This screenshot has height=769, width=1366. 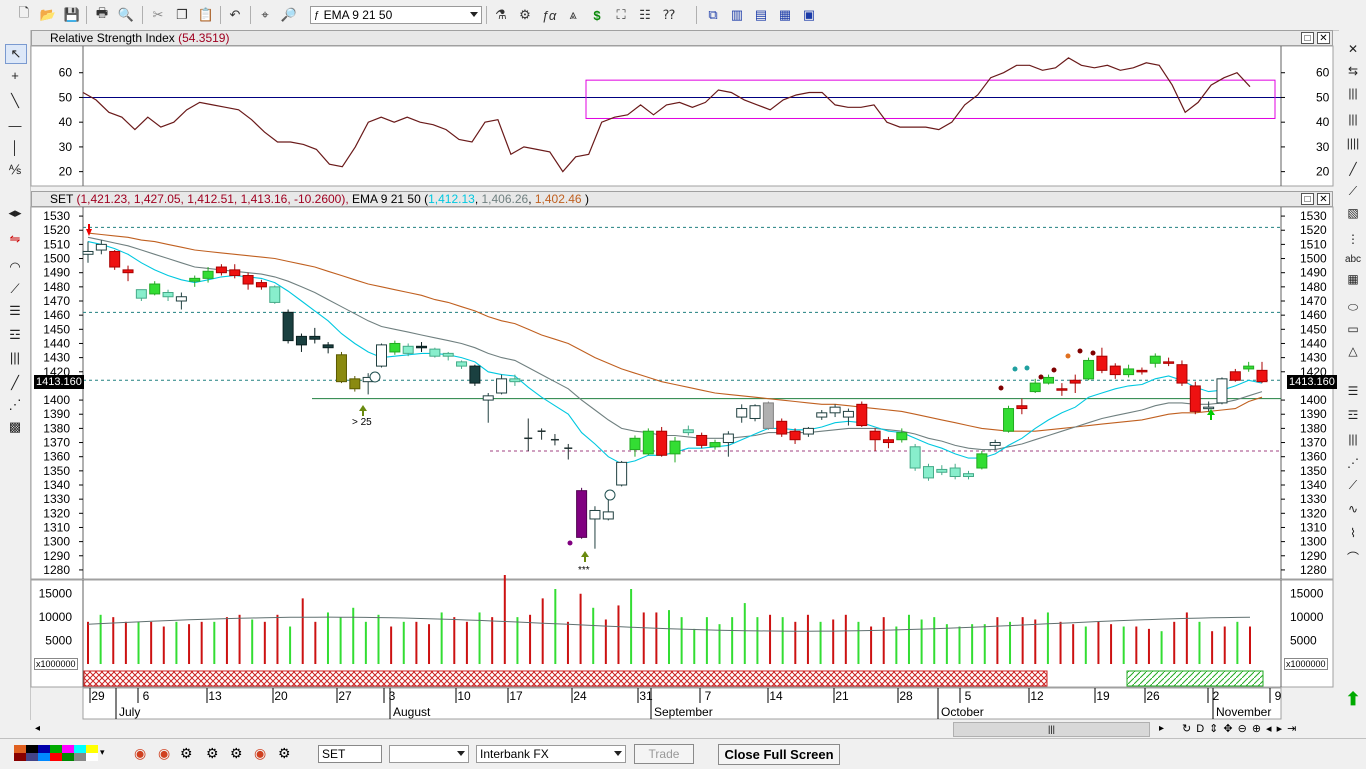 I want to click on up-arrow-icon: ⬆, so click(x=1353, y=698).